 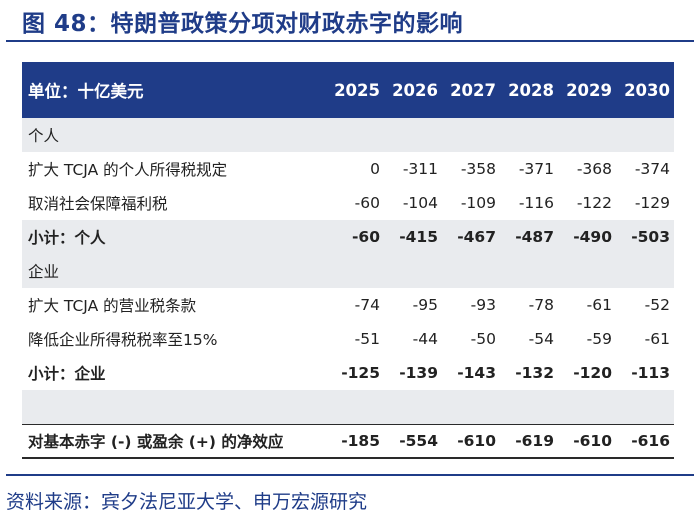 I want to click on row-label: 取消社会保障福利税, so click(x=98, y=204).